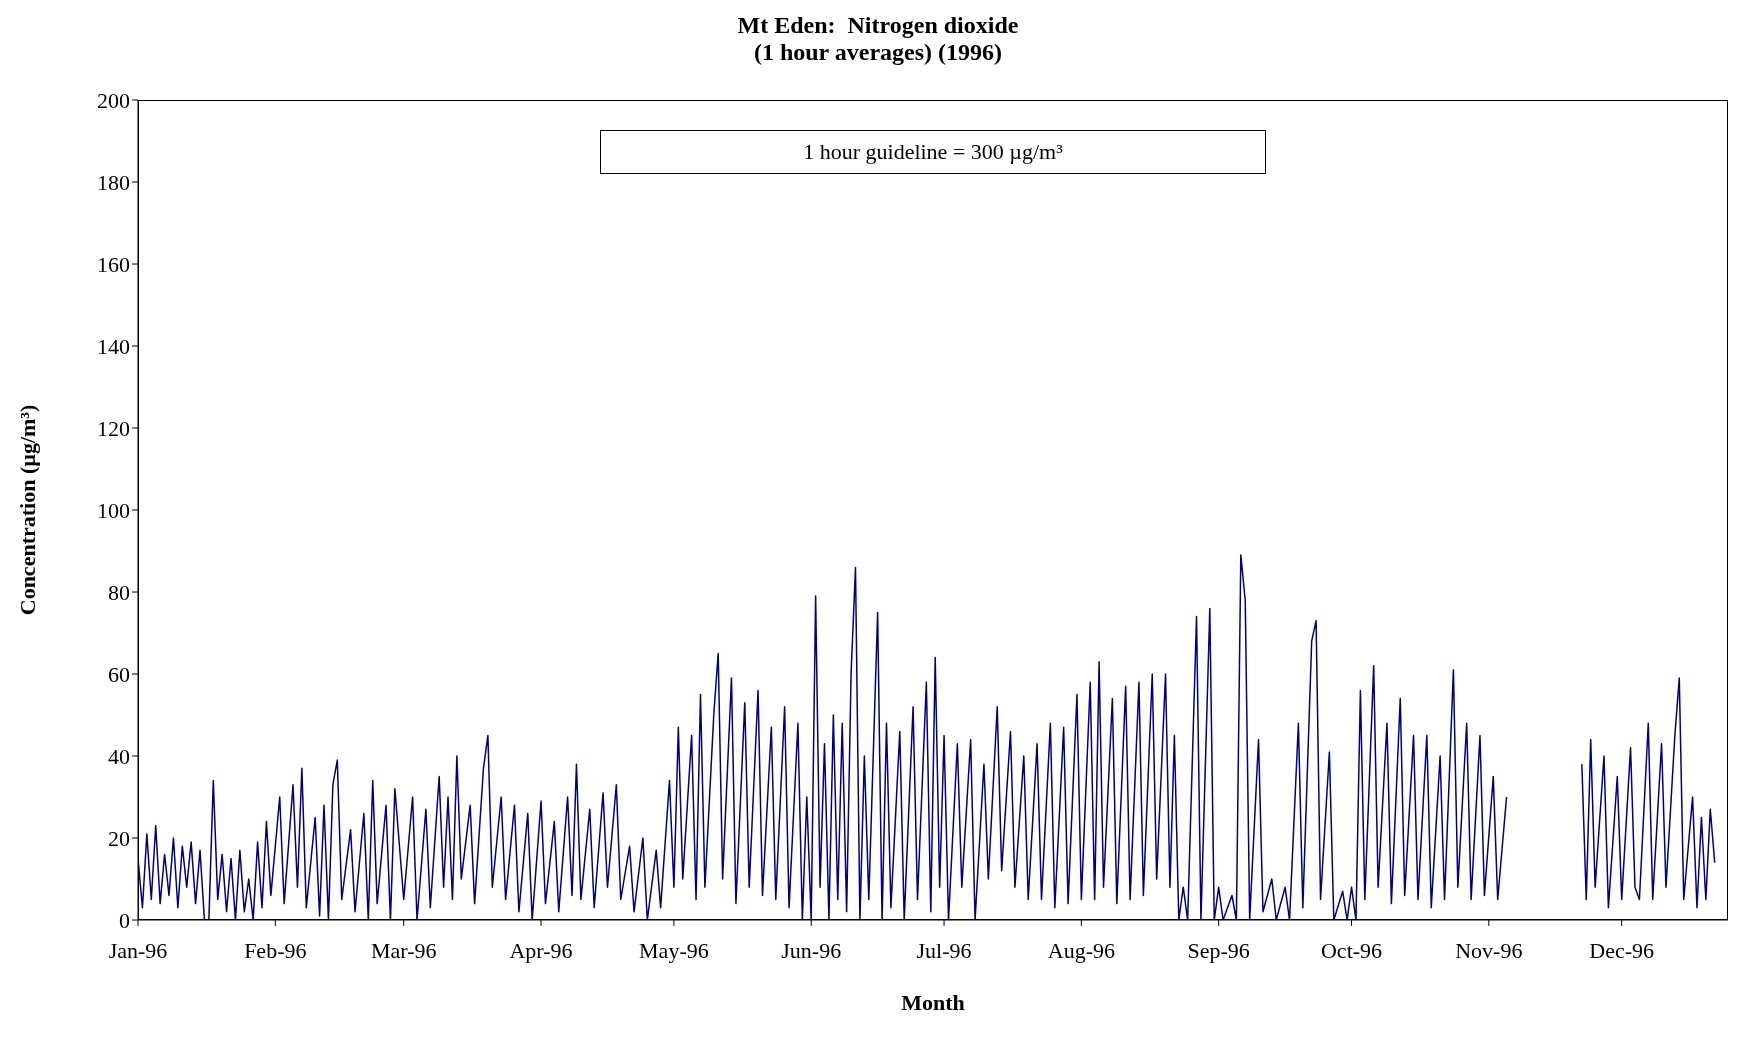 Image resolution: width=1758 pixels, height=1060 pixels. I want to click on x-tick-label: Dec-96, so click(1622, 950).